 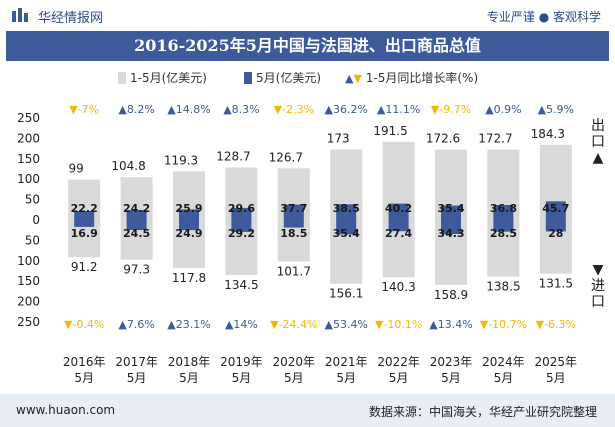 What do you see at coordinates (555, 233) in the screenshot?
I see `month-import-value-label: 28` at bounding box center [555, 233].